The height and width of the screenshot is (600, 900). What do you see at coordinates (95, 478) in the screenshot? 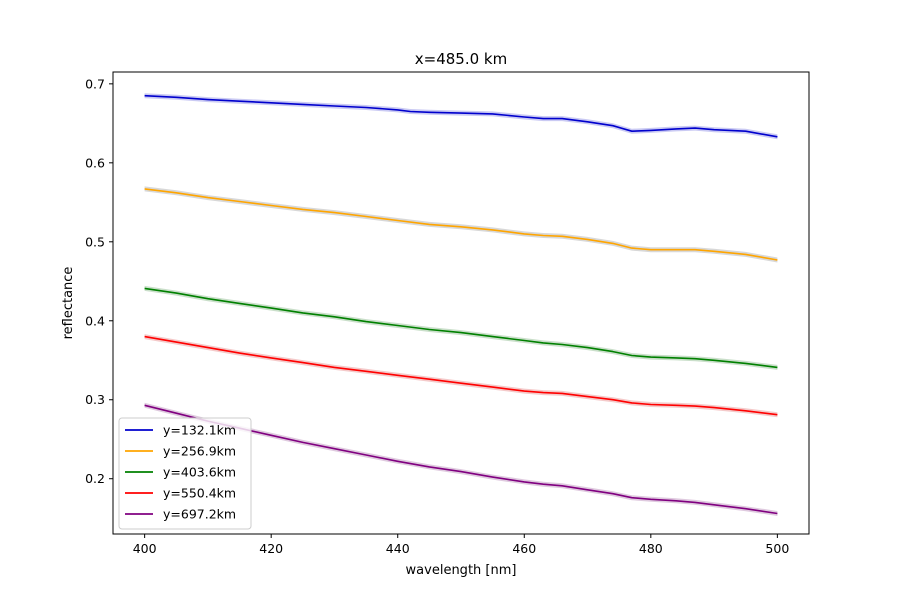
I see `y-tick-label: 0.2` at bounding box center [95, 478].